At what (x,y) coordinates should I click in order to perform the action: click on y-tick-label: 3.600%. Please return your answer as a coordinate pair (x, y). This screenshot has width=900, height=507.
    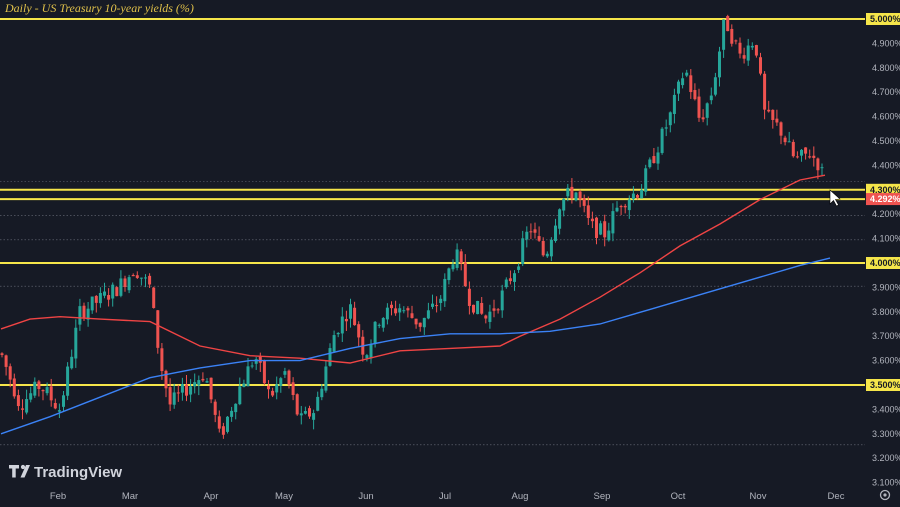
    Looking at the image, I should click on (886, 361).